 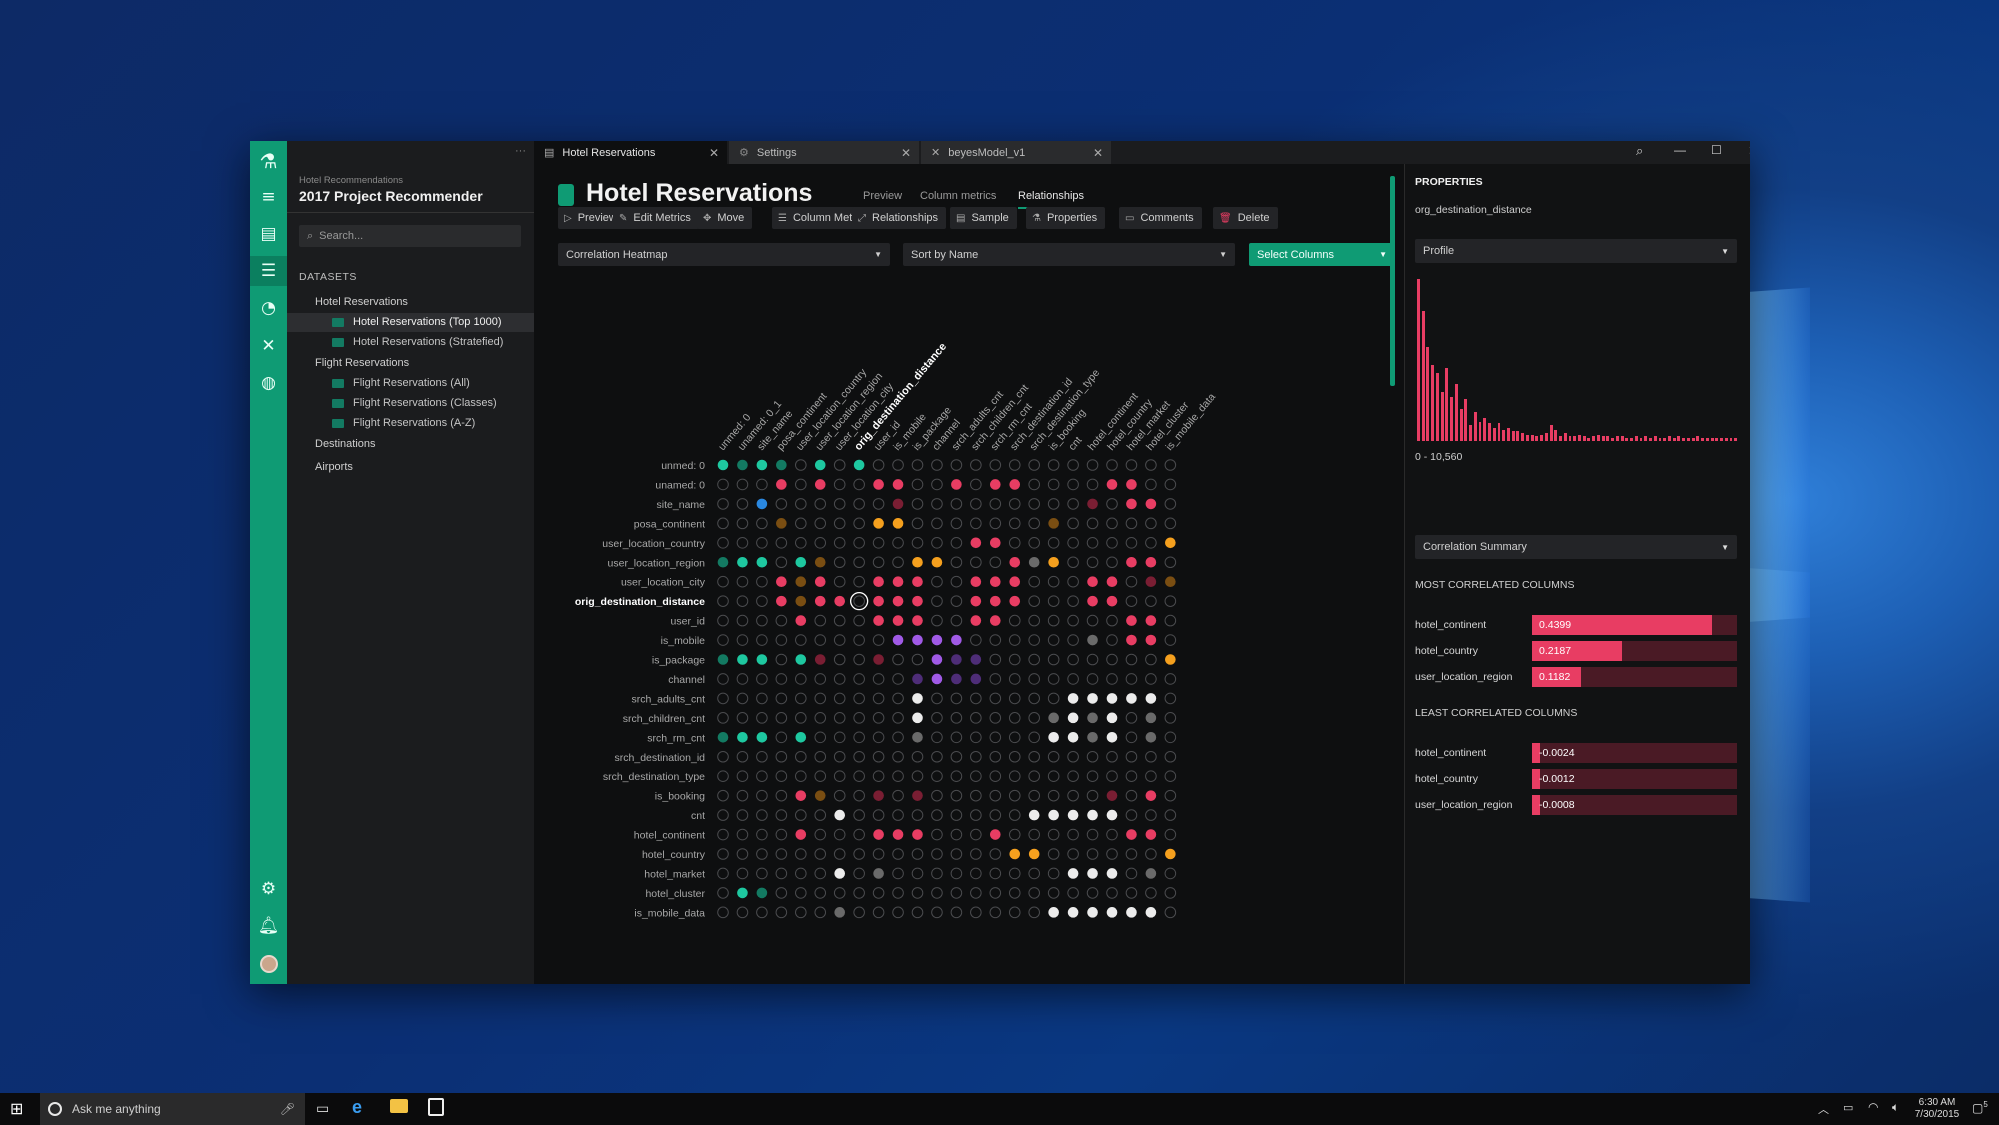 I want to click on search-icon: ⌕, so click(x=1640, y=151).